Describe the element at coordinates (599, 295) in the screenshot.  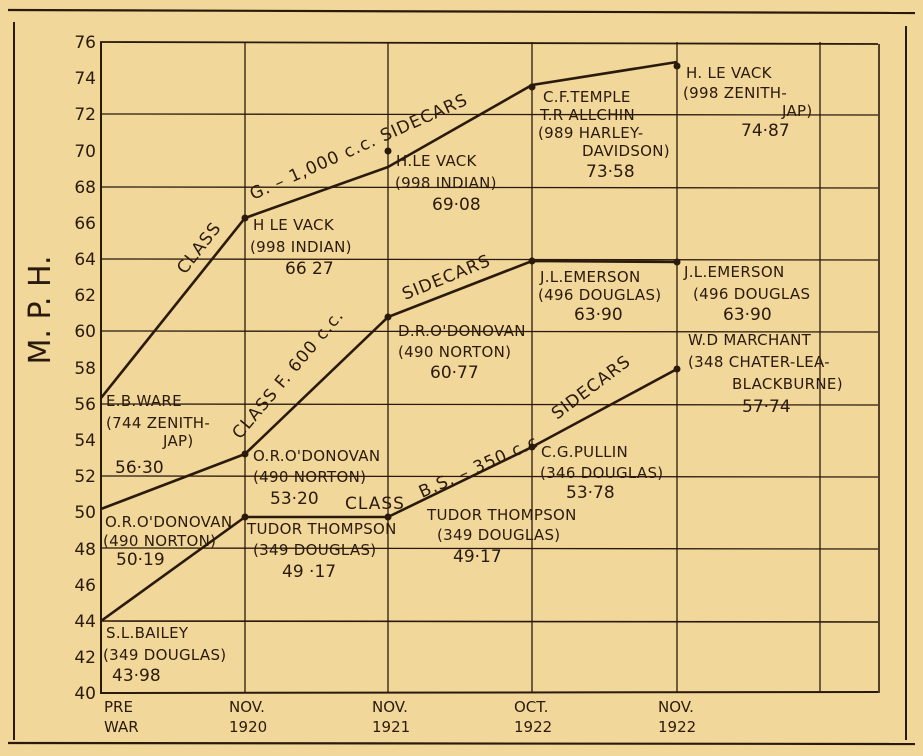
I see `annotation-machine: (496 DOUGLAS)` at that location.